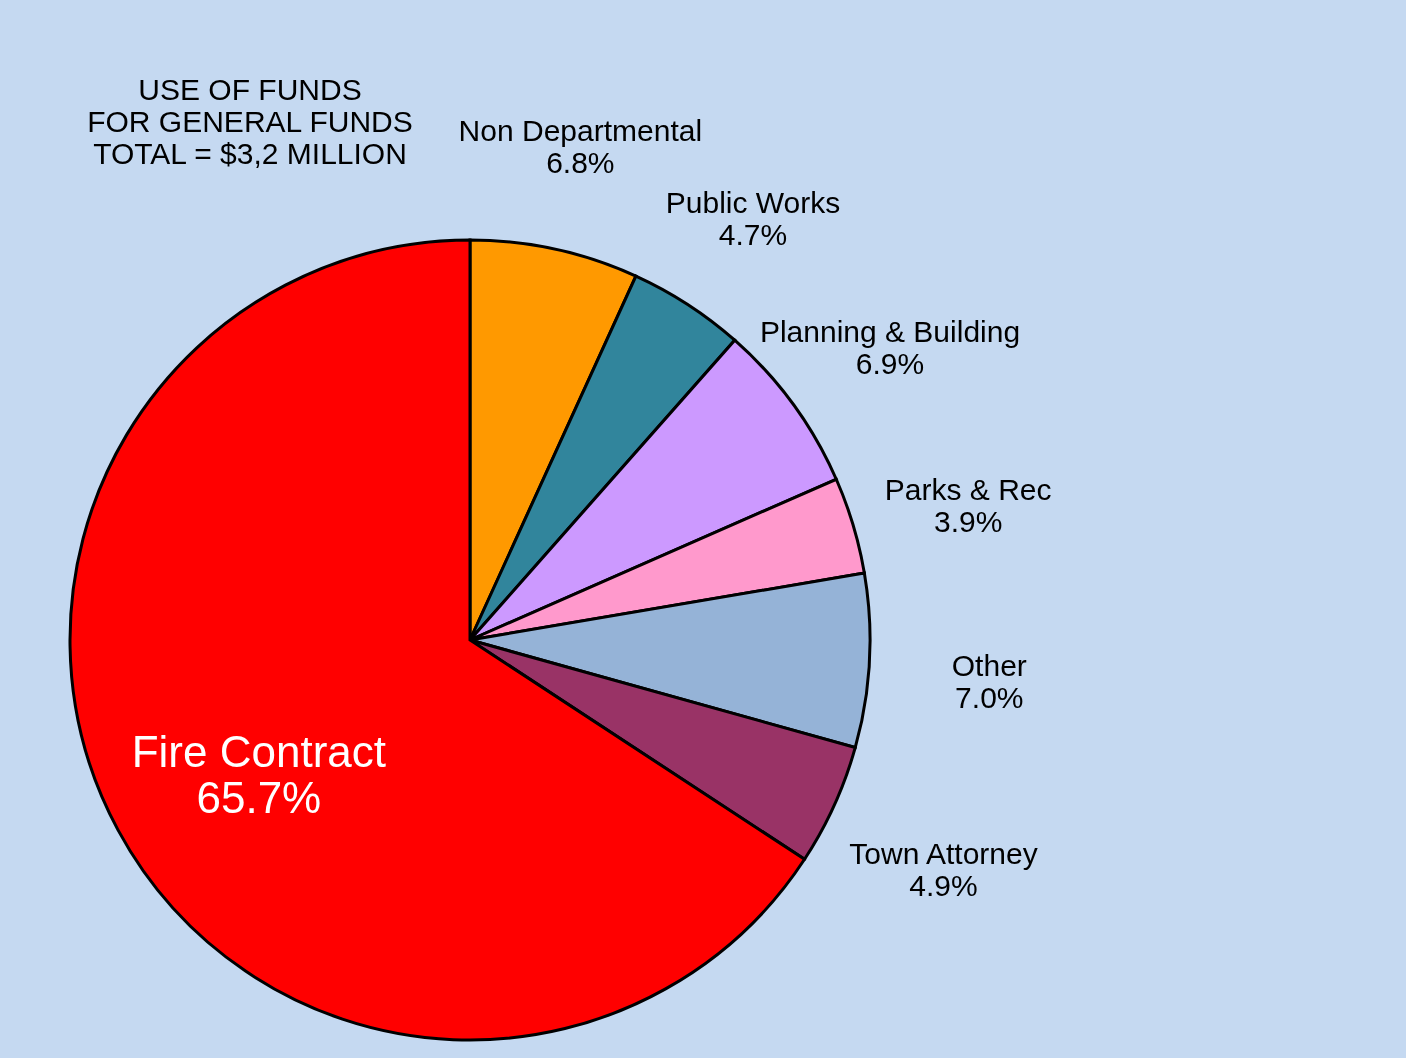 The image size is (1406, 1058). Describe the element at coordinates (890, 364) in the screenshot. I see `data-label: 6.9%` at that location.